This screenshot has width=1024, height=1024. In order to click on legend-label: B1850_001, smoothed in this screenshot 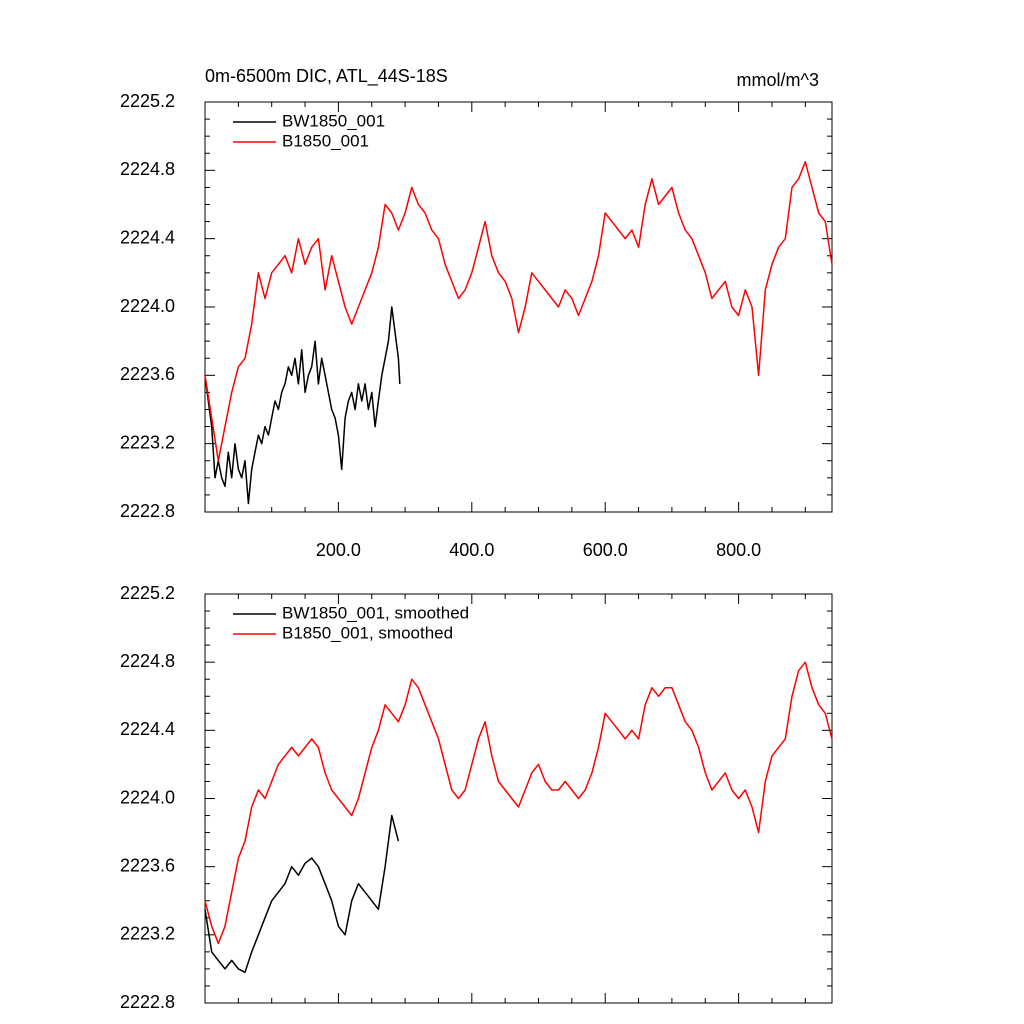, I will do `click(367, 632)`.